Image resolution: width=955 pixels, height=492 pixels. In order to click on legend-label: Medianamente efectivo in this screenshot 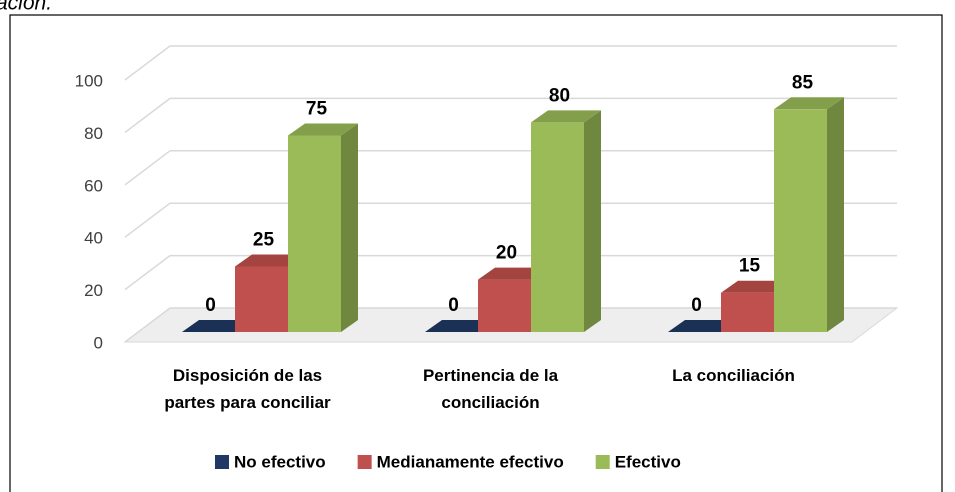, I will do `click(470, 461)`.